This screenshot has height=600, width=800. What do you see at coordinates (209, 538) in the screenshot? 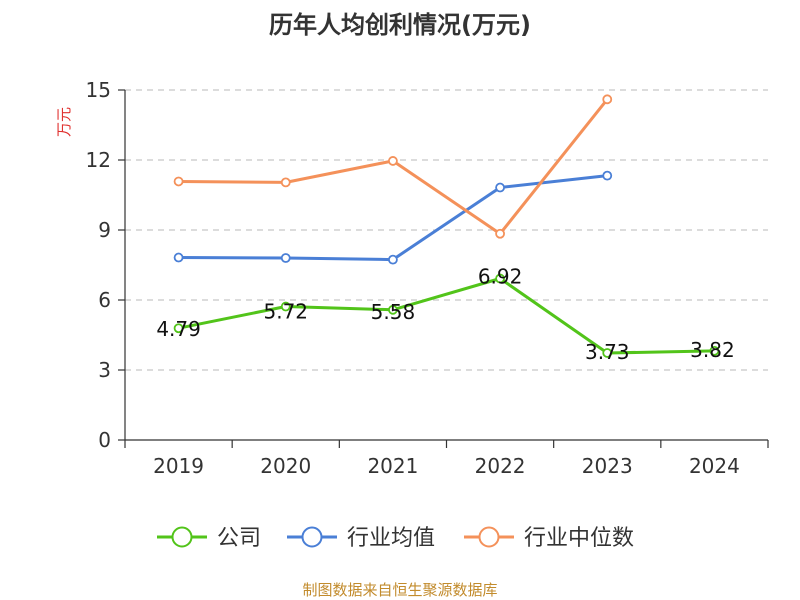
I see `legend-item-1: 公司` at bounding box center [209, 538].